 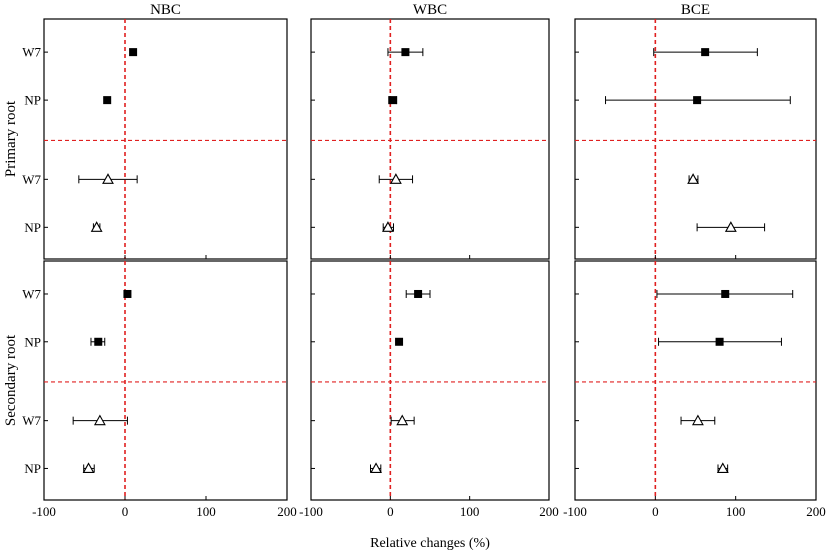 I want to click on point-triangle-primary-root-bce-np, so click(x=730, y=226).